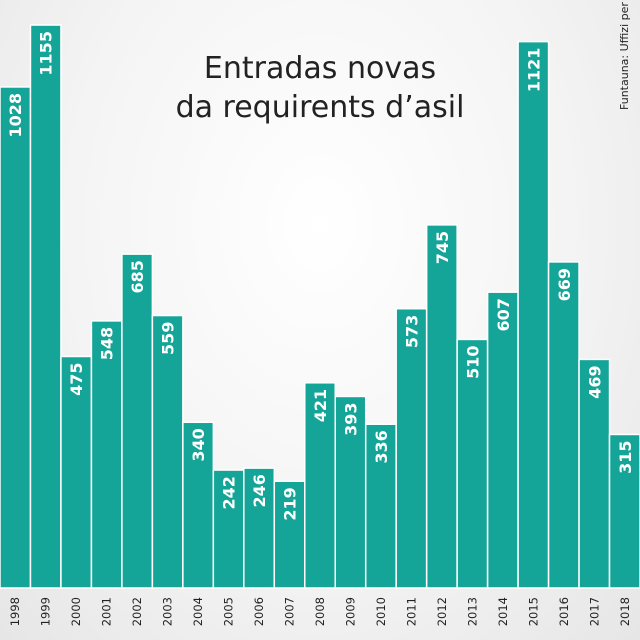  I want to click on bar-2008, so click(320, 485).